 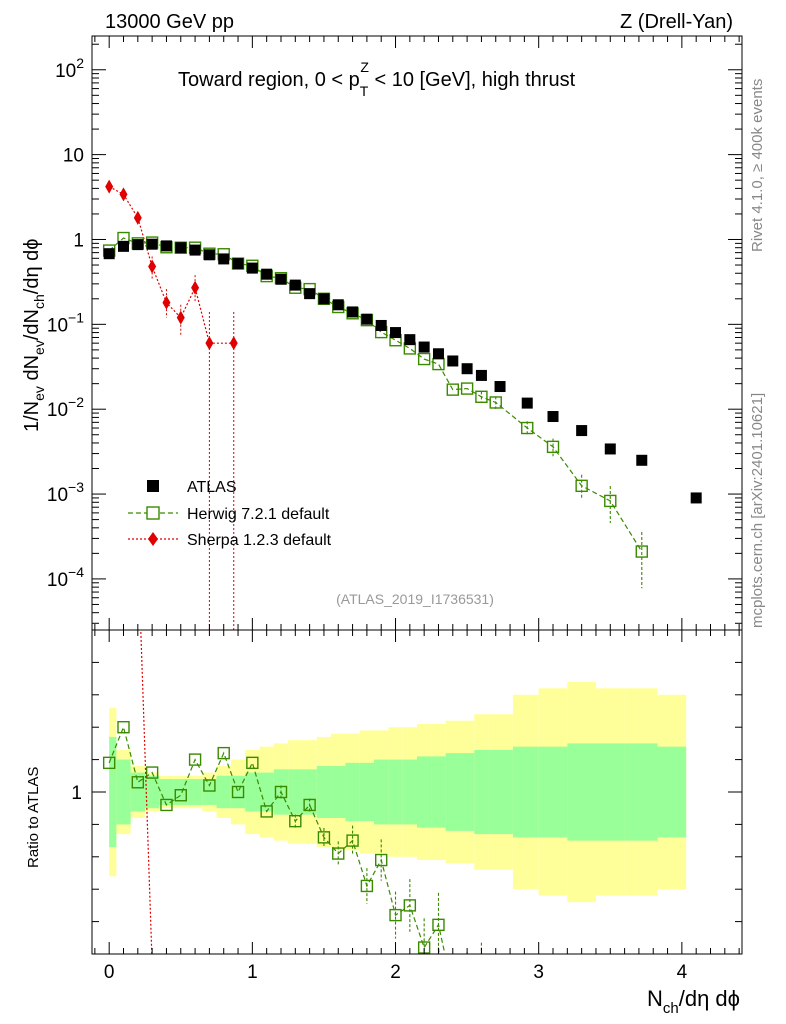 I want to click on title-post: < 10 [GeV], high thrust, so click(x=472, y=80).